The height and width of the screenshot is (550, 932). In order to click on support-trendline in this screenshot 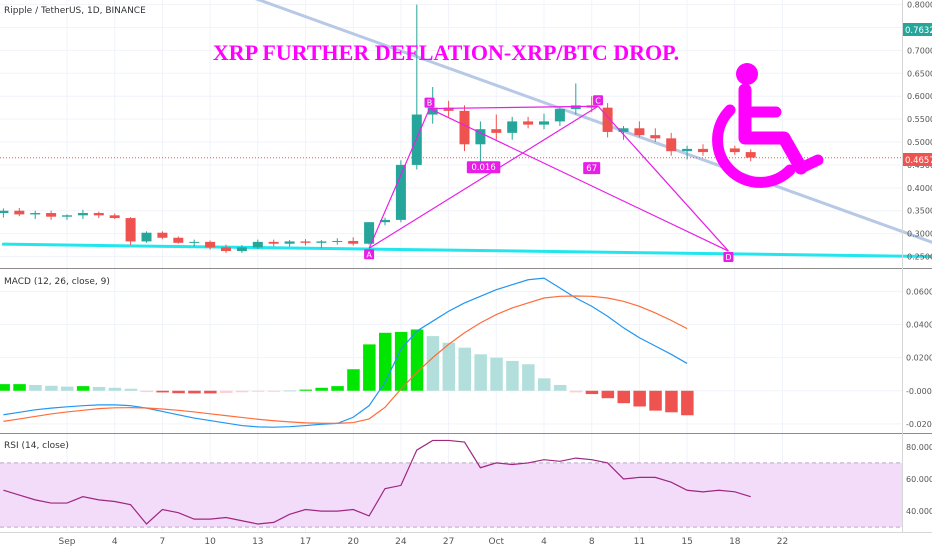, I will do `click(466, 250)`.